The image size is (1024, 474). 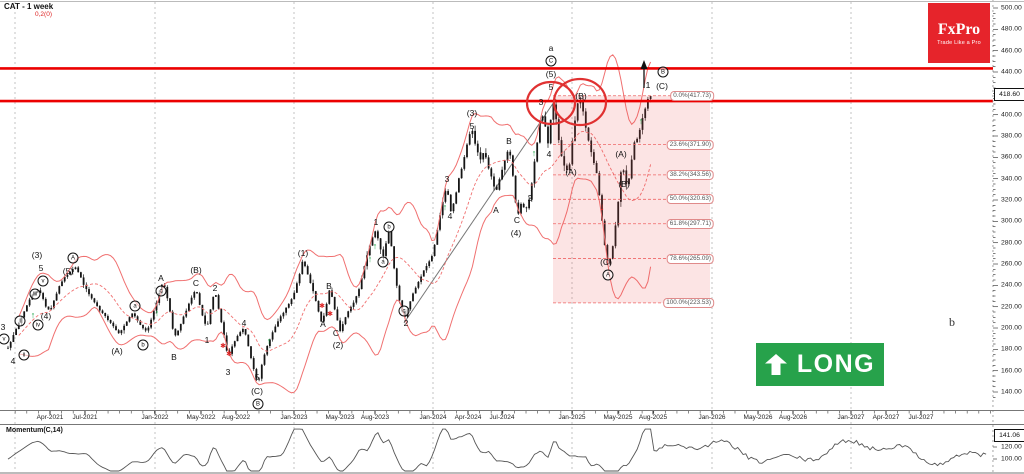 I want to click on long-signal-badge: LONG, so click(x=820, y=364).